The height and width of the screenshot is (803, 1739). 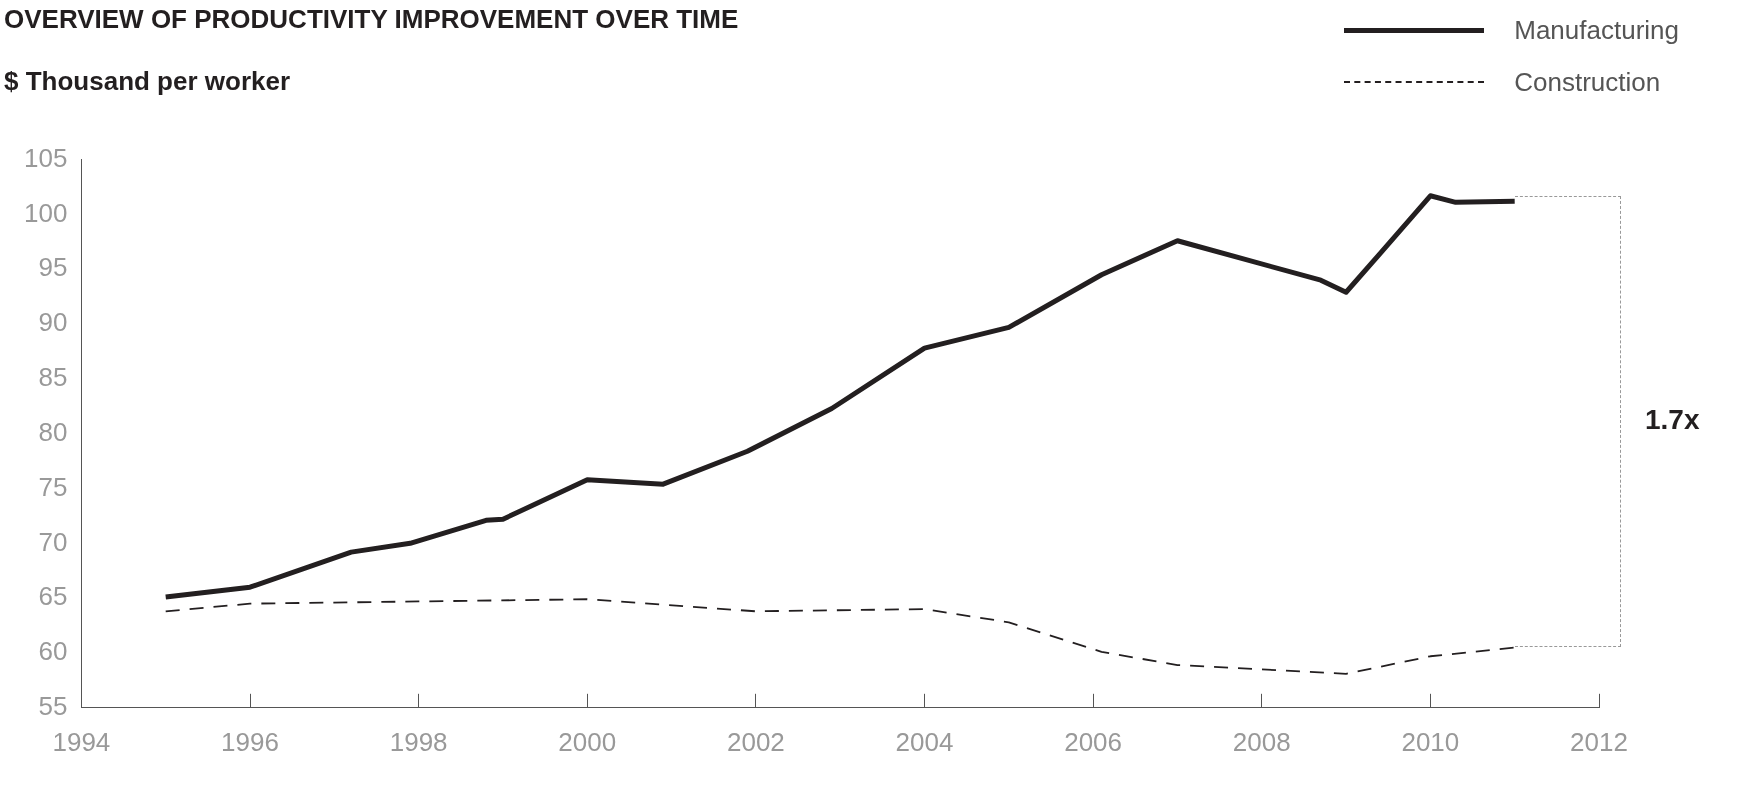 What do you see at coordinates (755, 741) in the screenshot?
I see `x-tick-label: 2002` at bounding box center [755, 741].